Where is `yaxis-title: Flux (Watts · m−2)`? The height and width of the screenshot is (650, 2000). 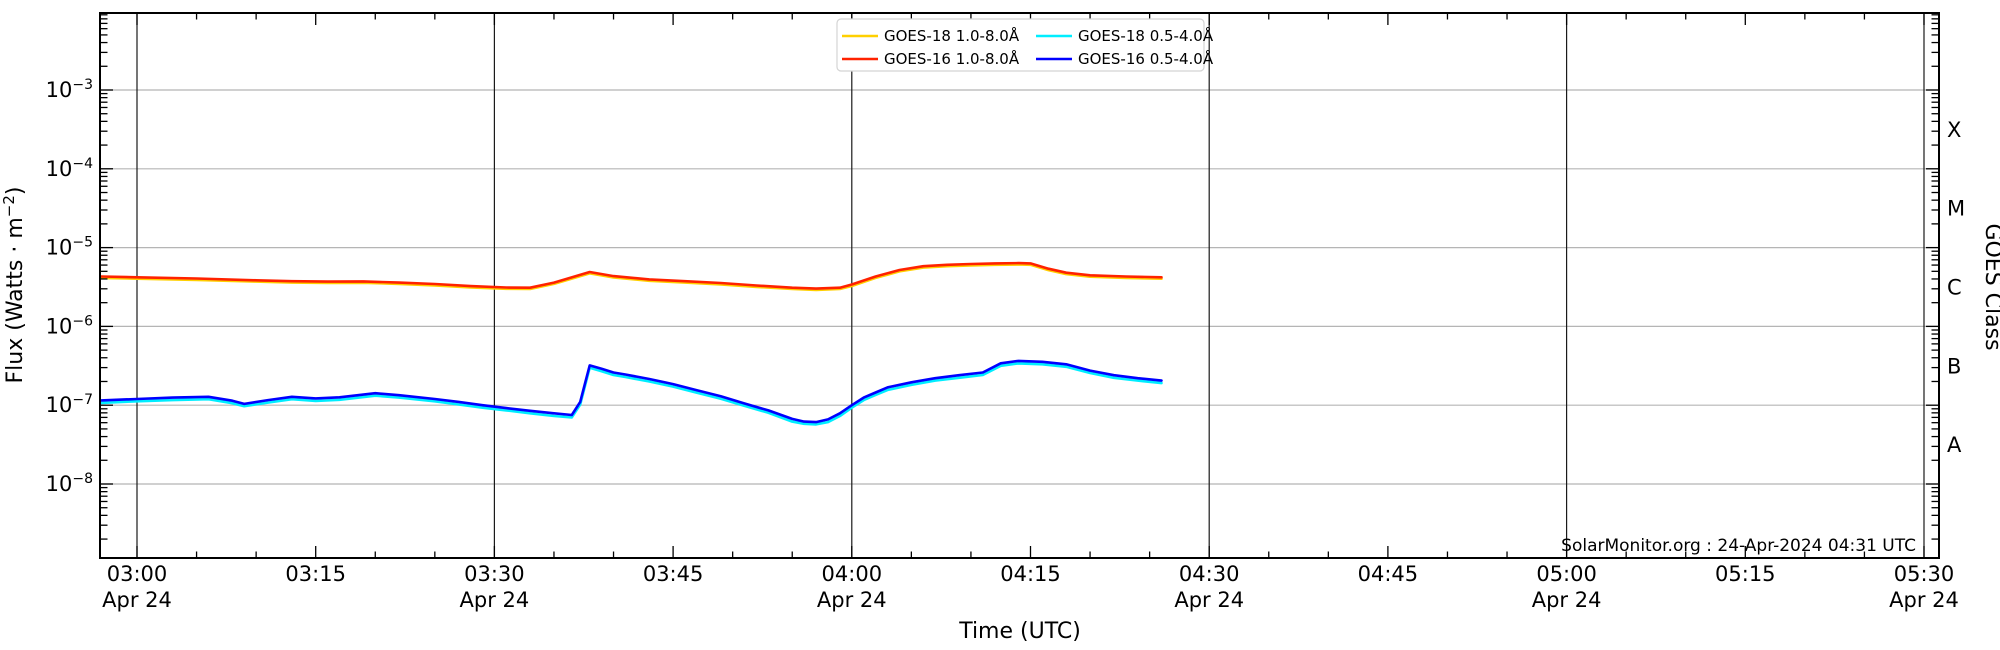
yaxis-title: Flux (Watts · m−2) is located at coordinates (14, 285).